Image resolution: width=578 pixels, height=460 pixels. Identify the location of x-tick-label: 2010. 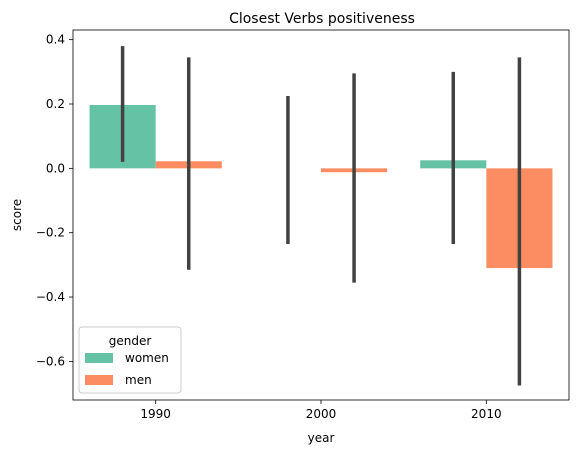
(486, 414).